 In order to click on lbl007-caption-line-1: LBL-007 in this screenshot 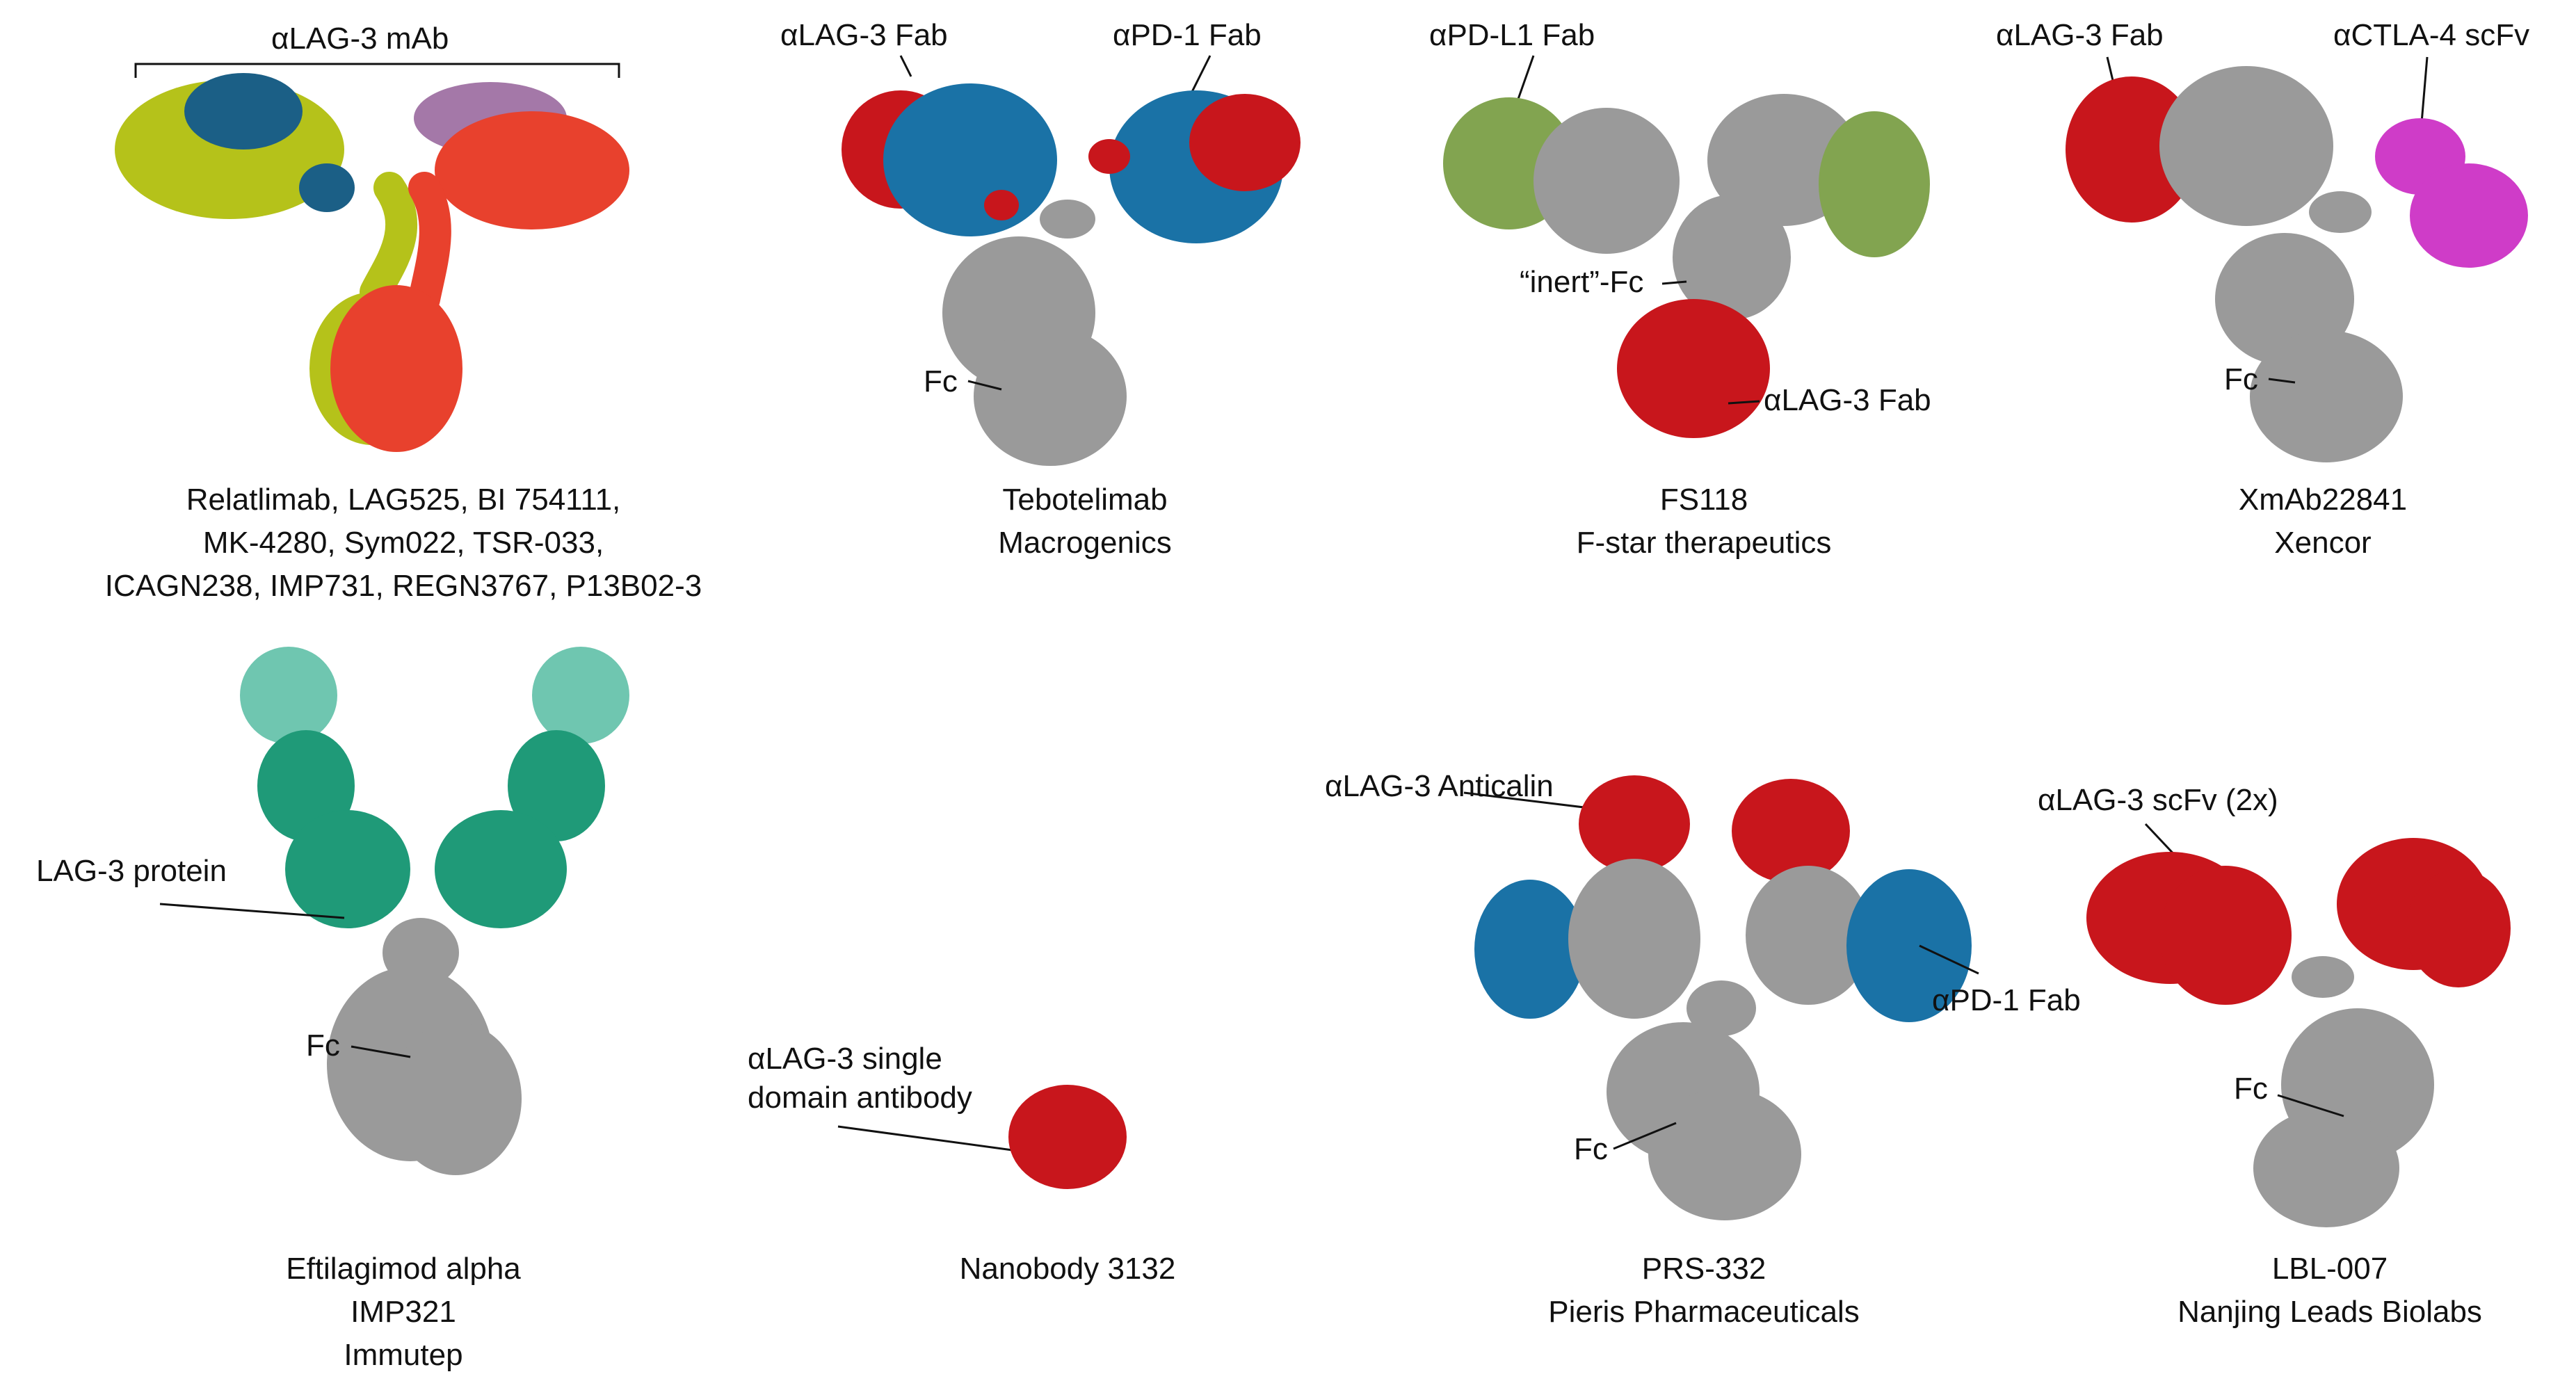, I will do `click(2330, 1269)`.